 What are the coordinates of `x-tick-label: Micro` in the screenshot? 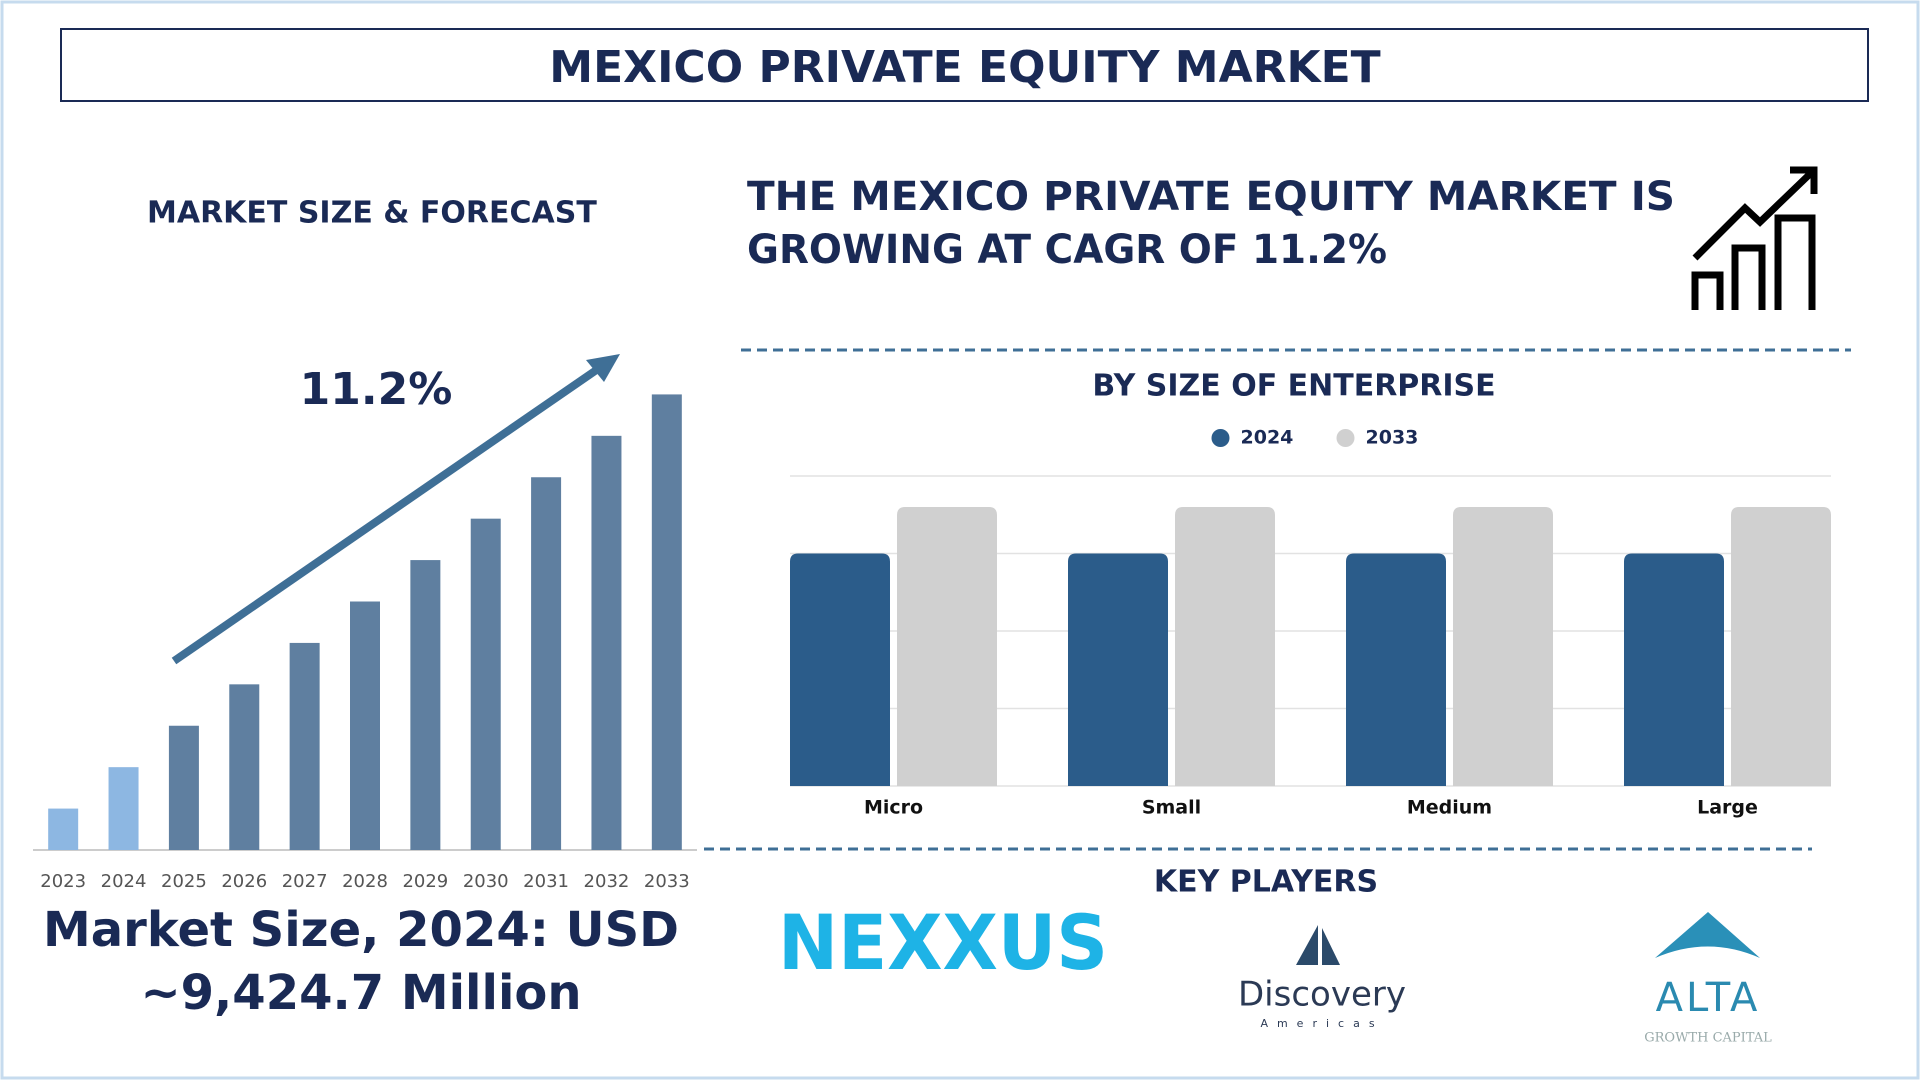 It's located at (893, 808).